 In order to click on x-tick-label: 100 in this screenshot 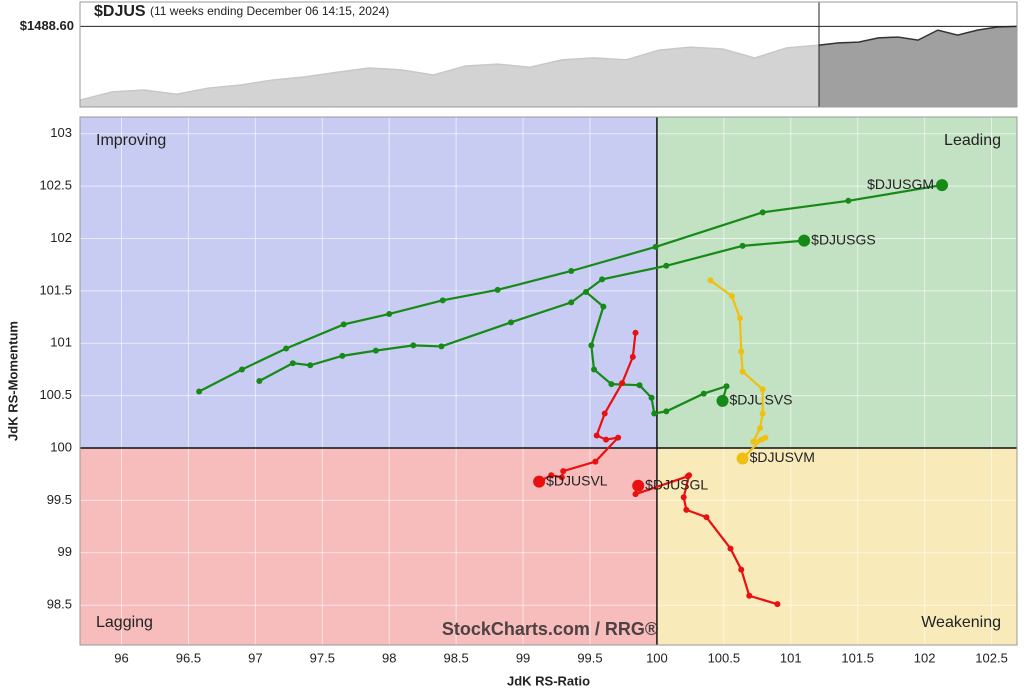, I will do `click(657, 657)`.